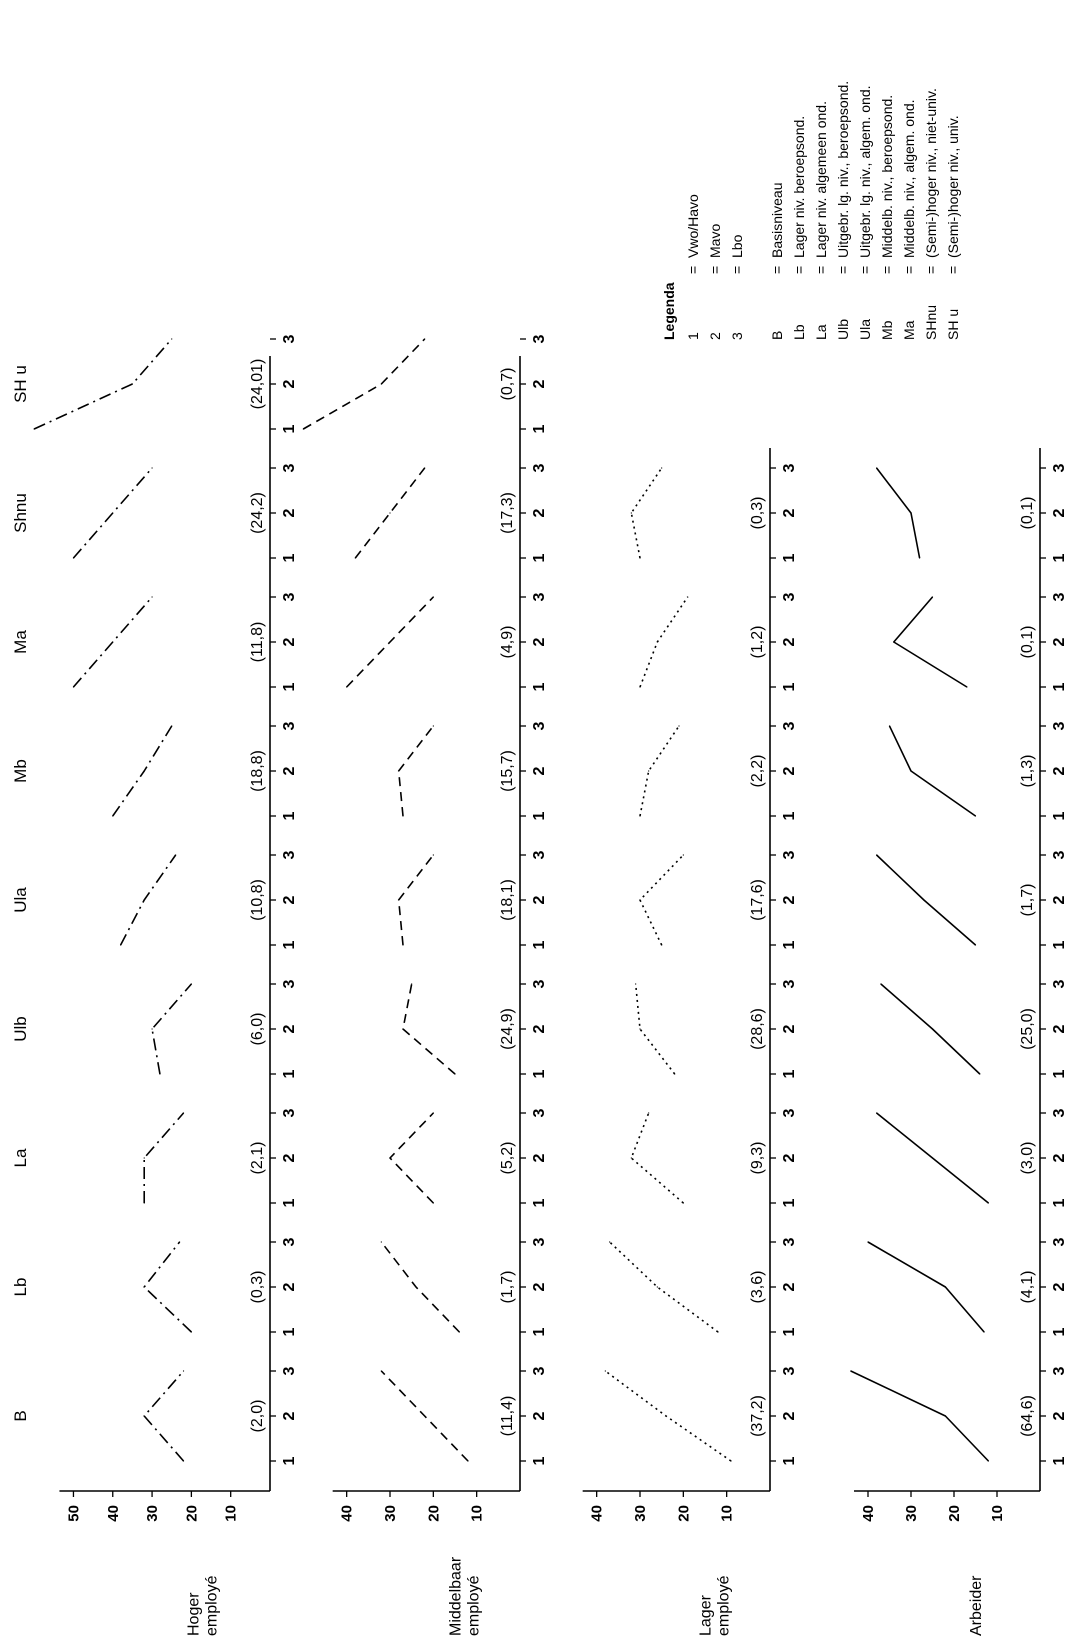 The width and height of the screenshot is (1071, 1646). What do you see at coordinates (909, 179) in the screenshot?
I see `legend-desc: Middelb. niv., algem. ond.` at bounding box center [909, 179].